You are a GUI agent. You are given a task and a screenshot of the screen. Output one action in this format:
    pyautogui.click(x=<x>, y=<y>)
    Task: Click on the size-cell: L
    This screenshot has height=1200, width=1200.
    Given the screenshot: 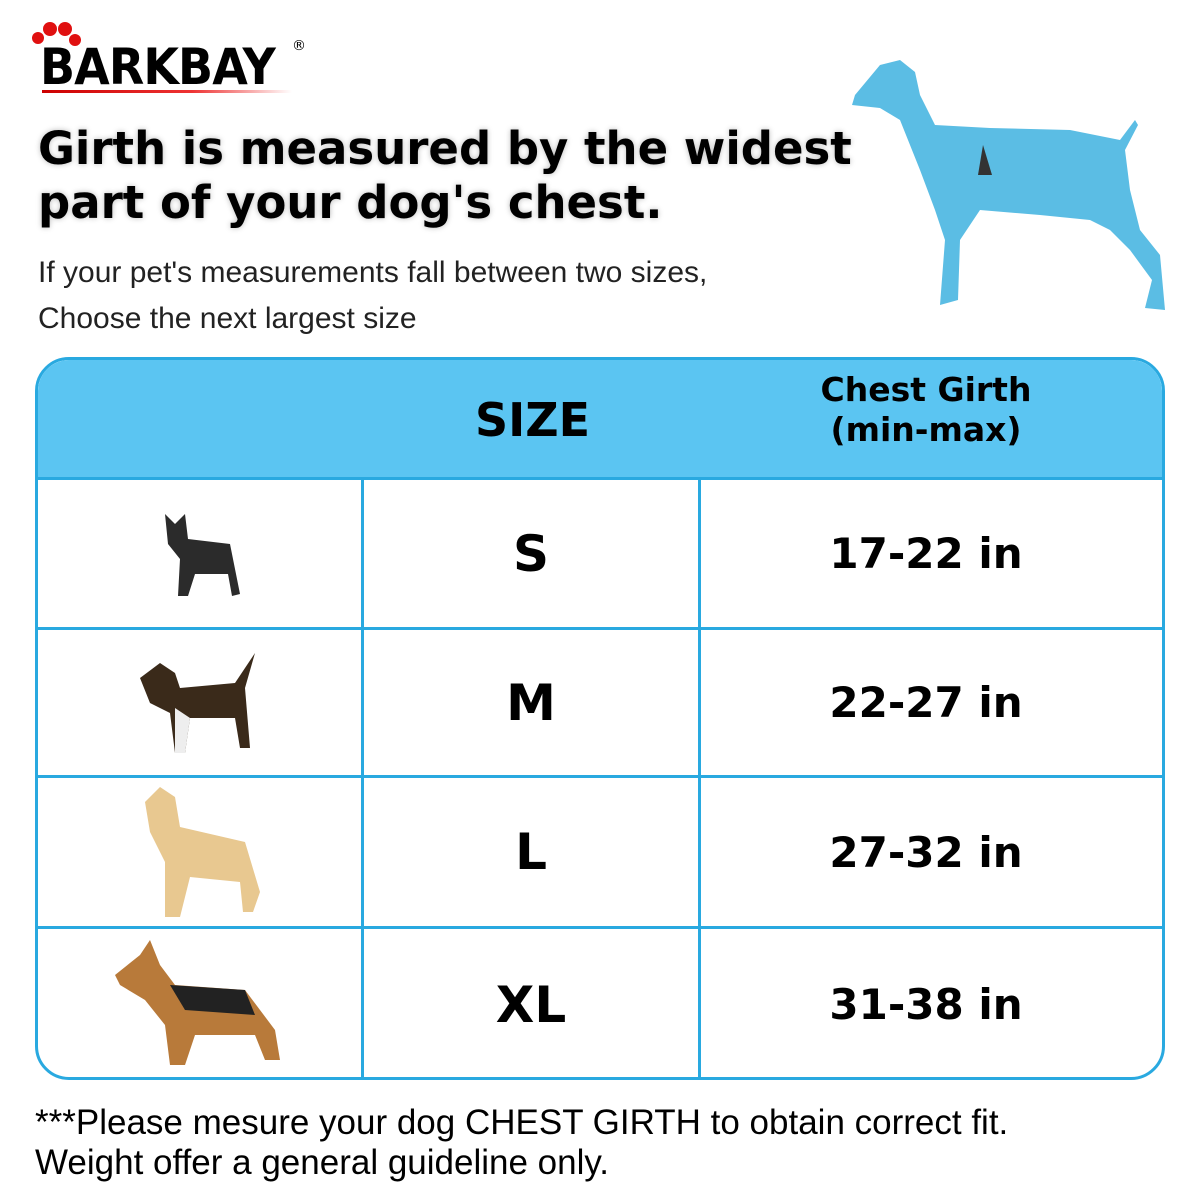 What is the action you would take?
    pyautogui.click(x=532, y=852)
    